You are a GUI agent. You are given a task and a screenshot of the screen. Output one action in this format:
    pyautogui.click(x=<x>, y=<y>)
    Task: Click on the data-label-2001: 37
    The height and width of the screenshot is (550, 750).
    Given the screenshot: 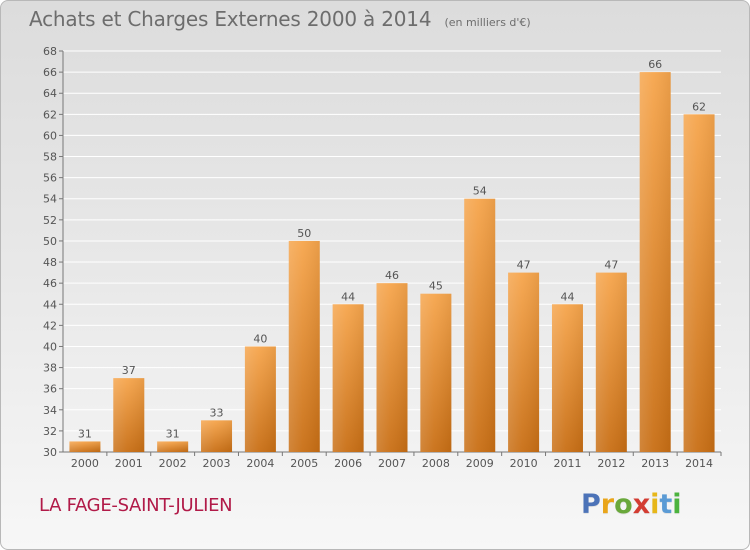 What is the action you would take?
    pyautogui.click(x=129, y=370)
    